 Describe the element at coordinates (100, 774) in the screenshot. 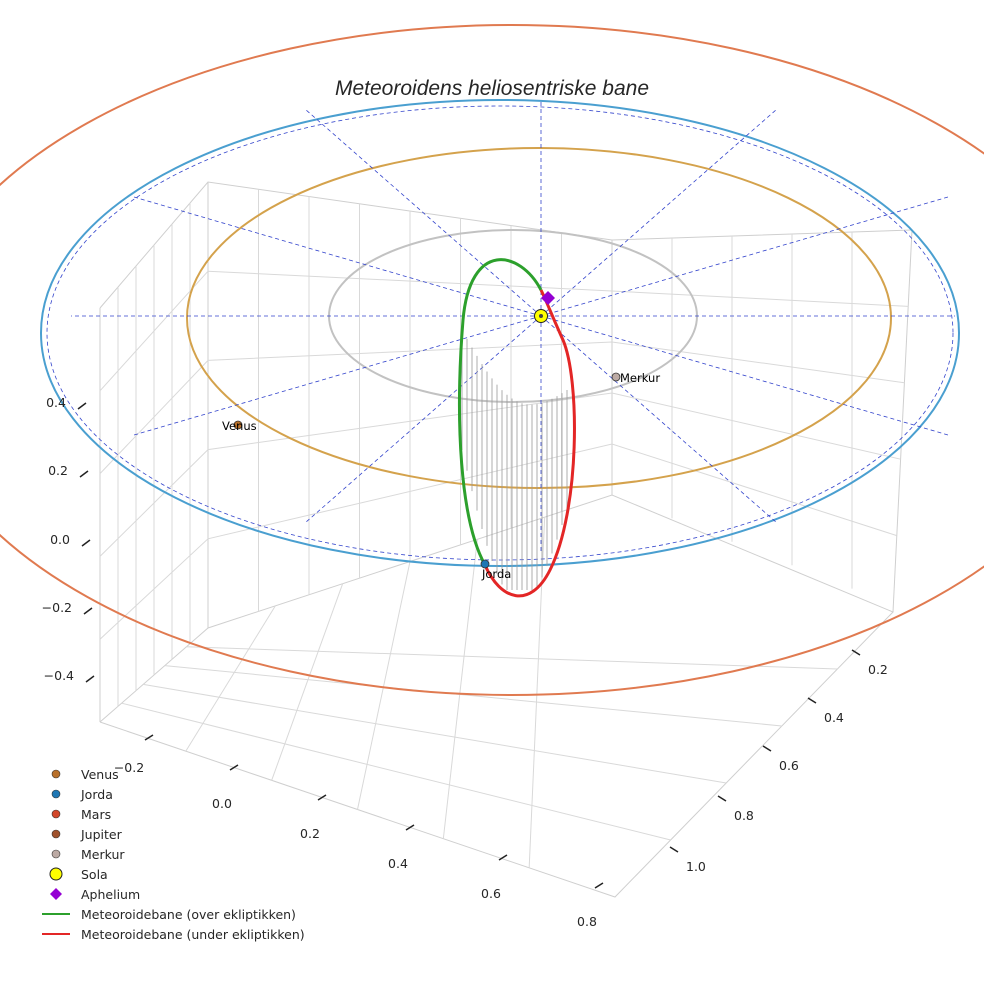

I see `legend-label: Venus` at that location.